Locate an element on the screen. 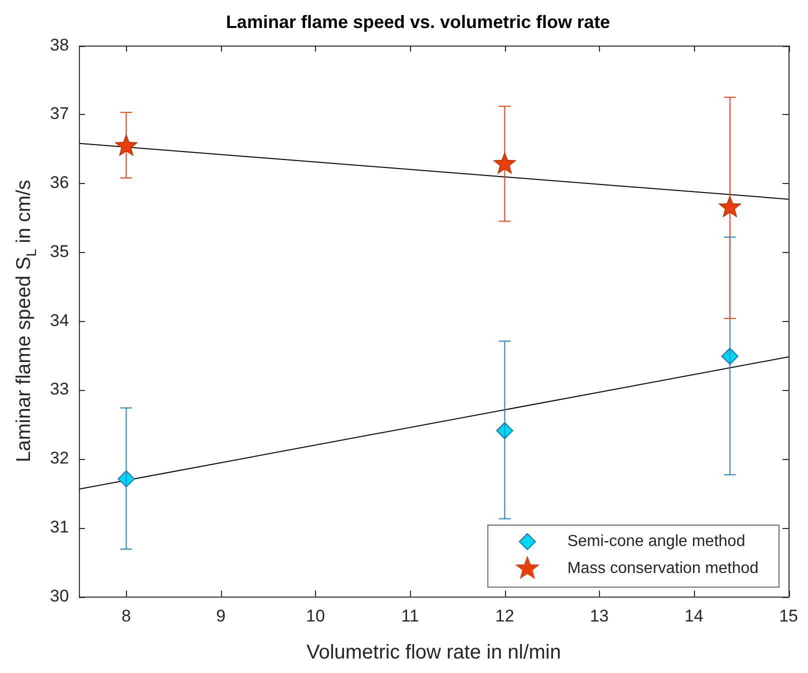 Image resolution: width=808 pixels, height=673 pixels. x-tick-label: 11 is located at coordinates (410, 616).